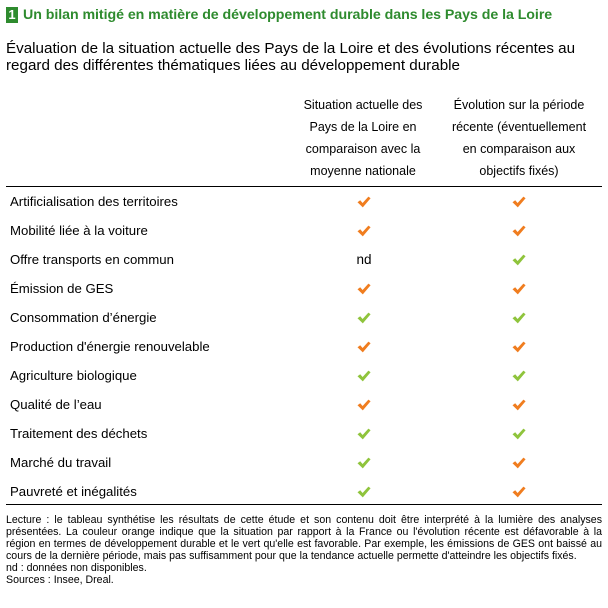  I want to click on row-label: Marché du travail, so click(61, 462).